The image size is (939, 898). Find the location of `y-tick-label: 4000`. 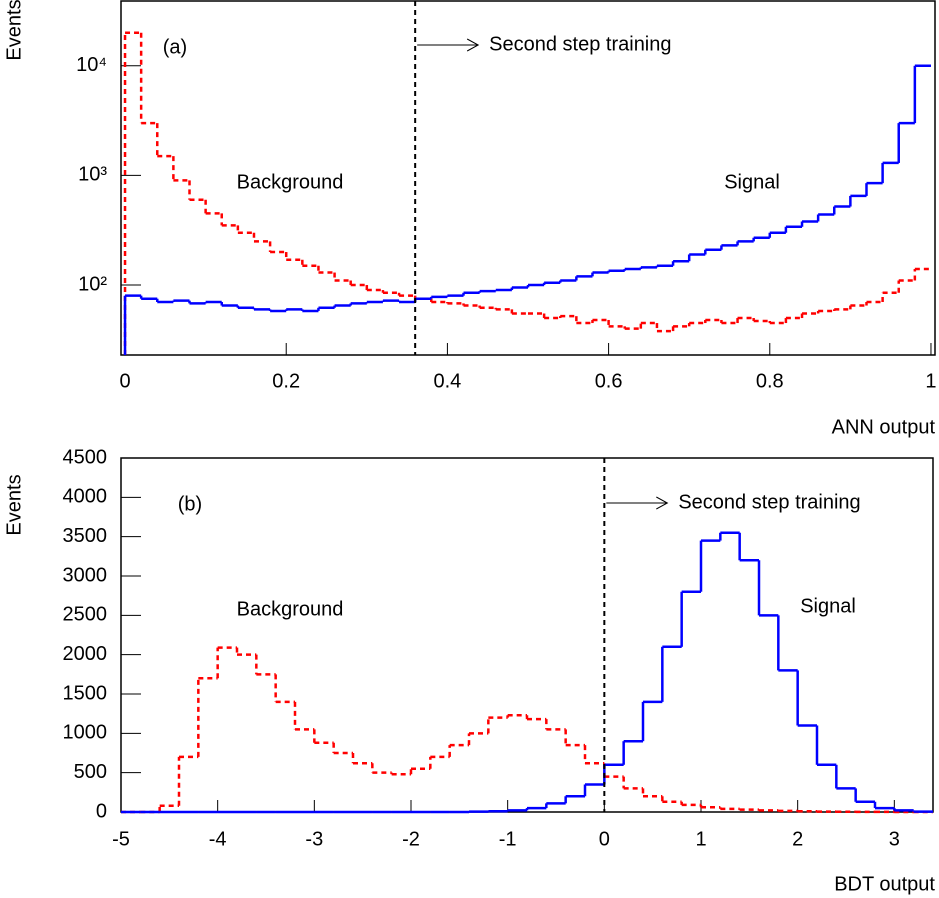

y-tick-label: 4000 is located at coordinates (85, 497).